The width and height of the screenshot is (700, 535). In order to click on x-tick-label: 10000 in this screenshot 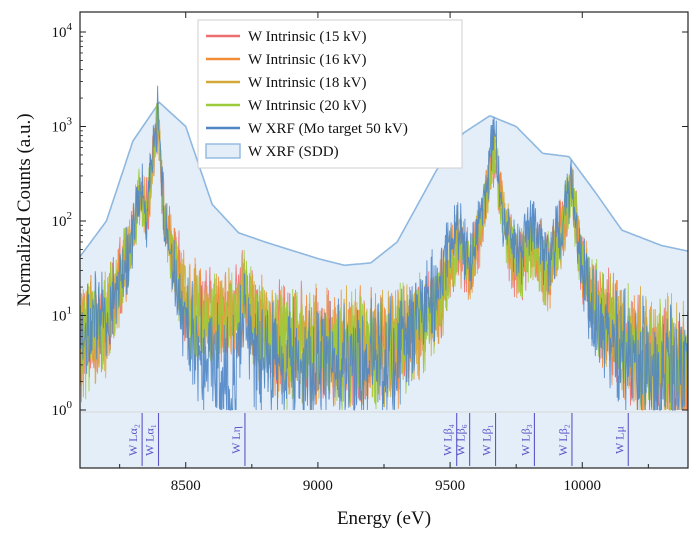, I will do `click(583, 486)`.